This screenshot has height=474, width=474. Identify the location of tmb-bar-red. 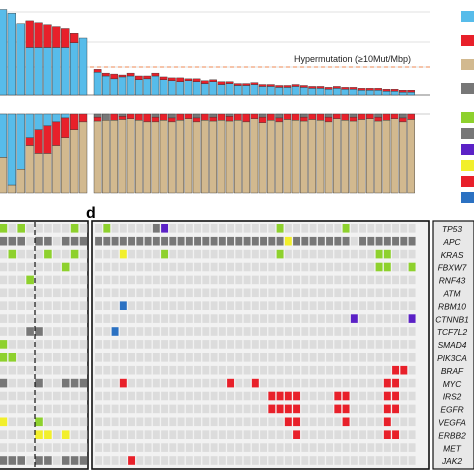
(370, 89).